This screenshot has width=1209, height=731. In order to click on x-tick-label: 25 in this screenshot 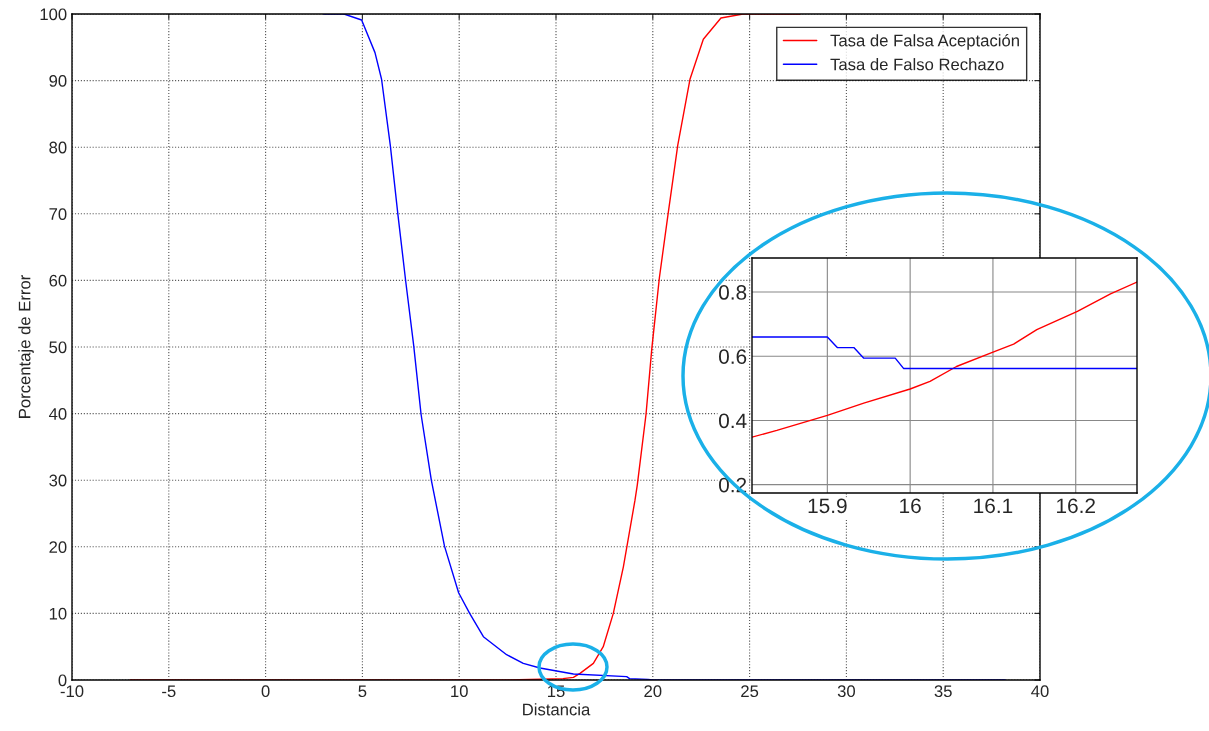, I will do `click(750, 691)`.